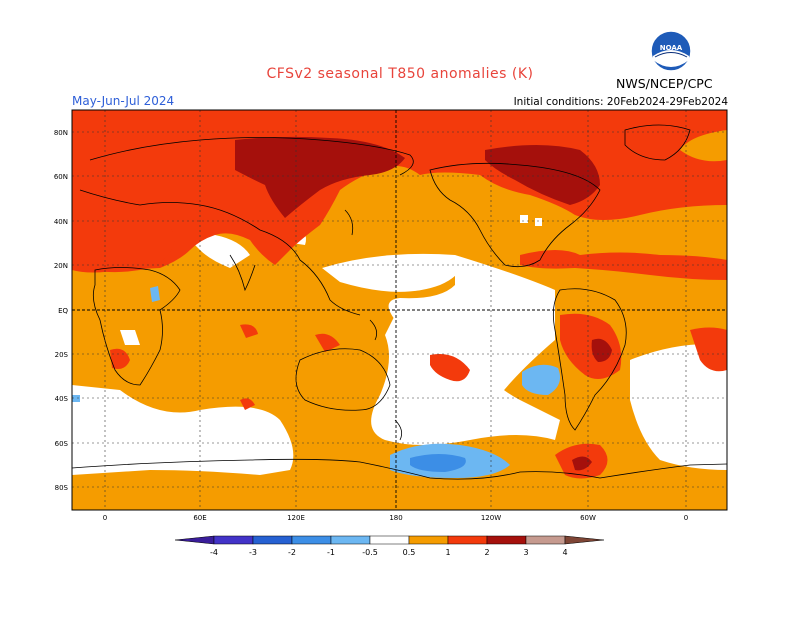 The width and height of the screenshot is (800, 618). I want to click on lat-label: EQ, so click(63, 311).